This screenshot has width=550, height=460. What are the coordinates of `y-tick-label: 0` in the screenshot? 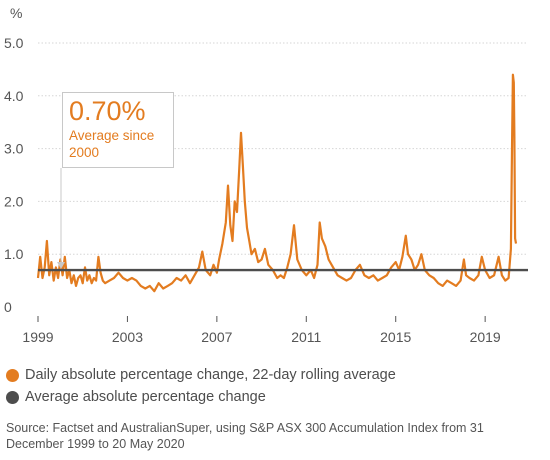 It's located at (8, 307).